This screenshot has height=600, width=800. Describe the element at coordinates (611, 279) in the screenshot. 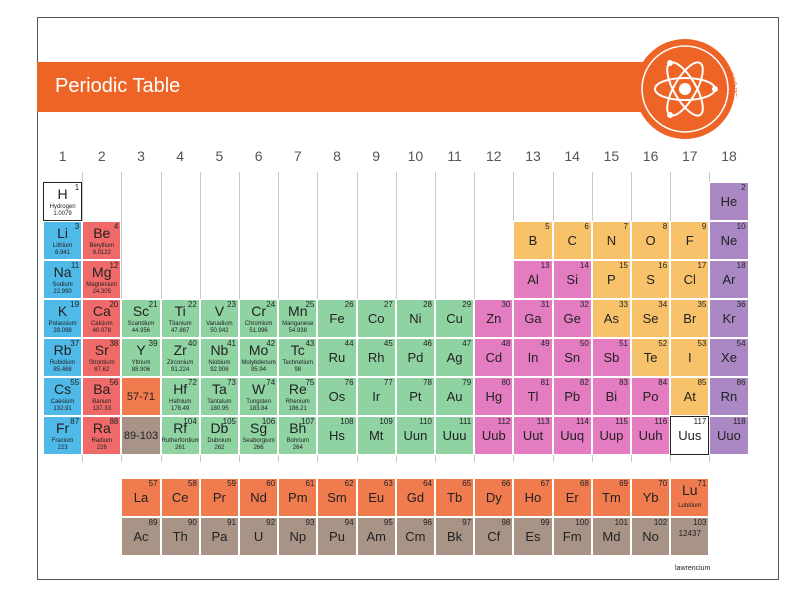

I see `element-cell-p: P 15` at that location.